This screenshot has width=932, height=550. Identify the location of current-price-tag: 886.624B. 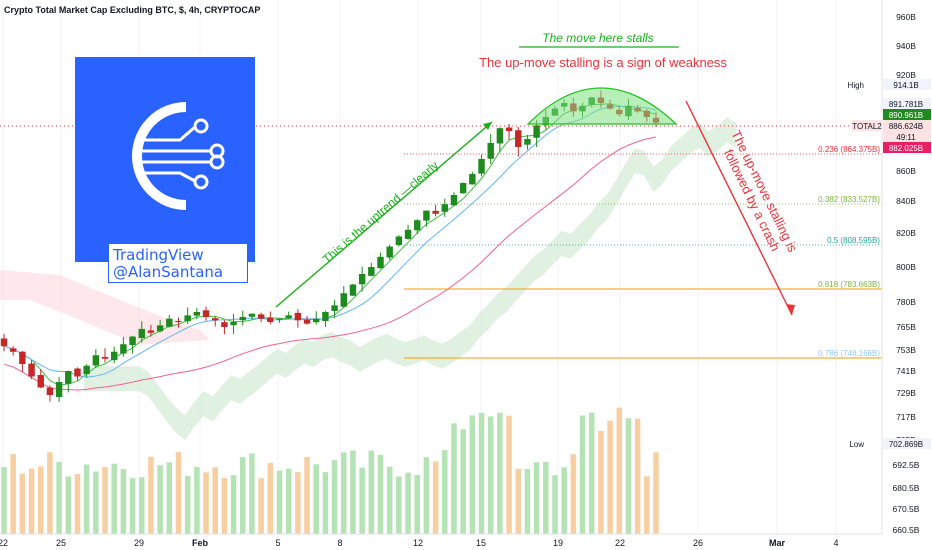
(906, 126).